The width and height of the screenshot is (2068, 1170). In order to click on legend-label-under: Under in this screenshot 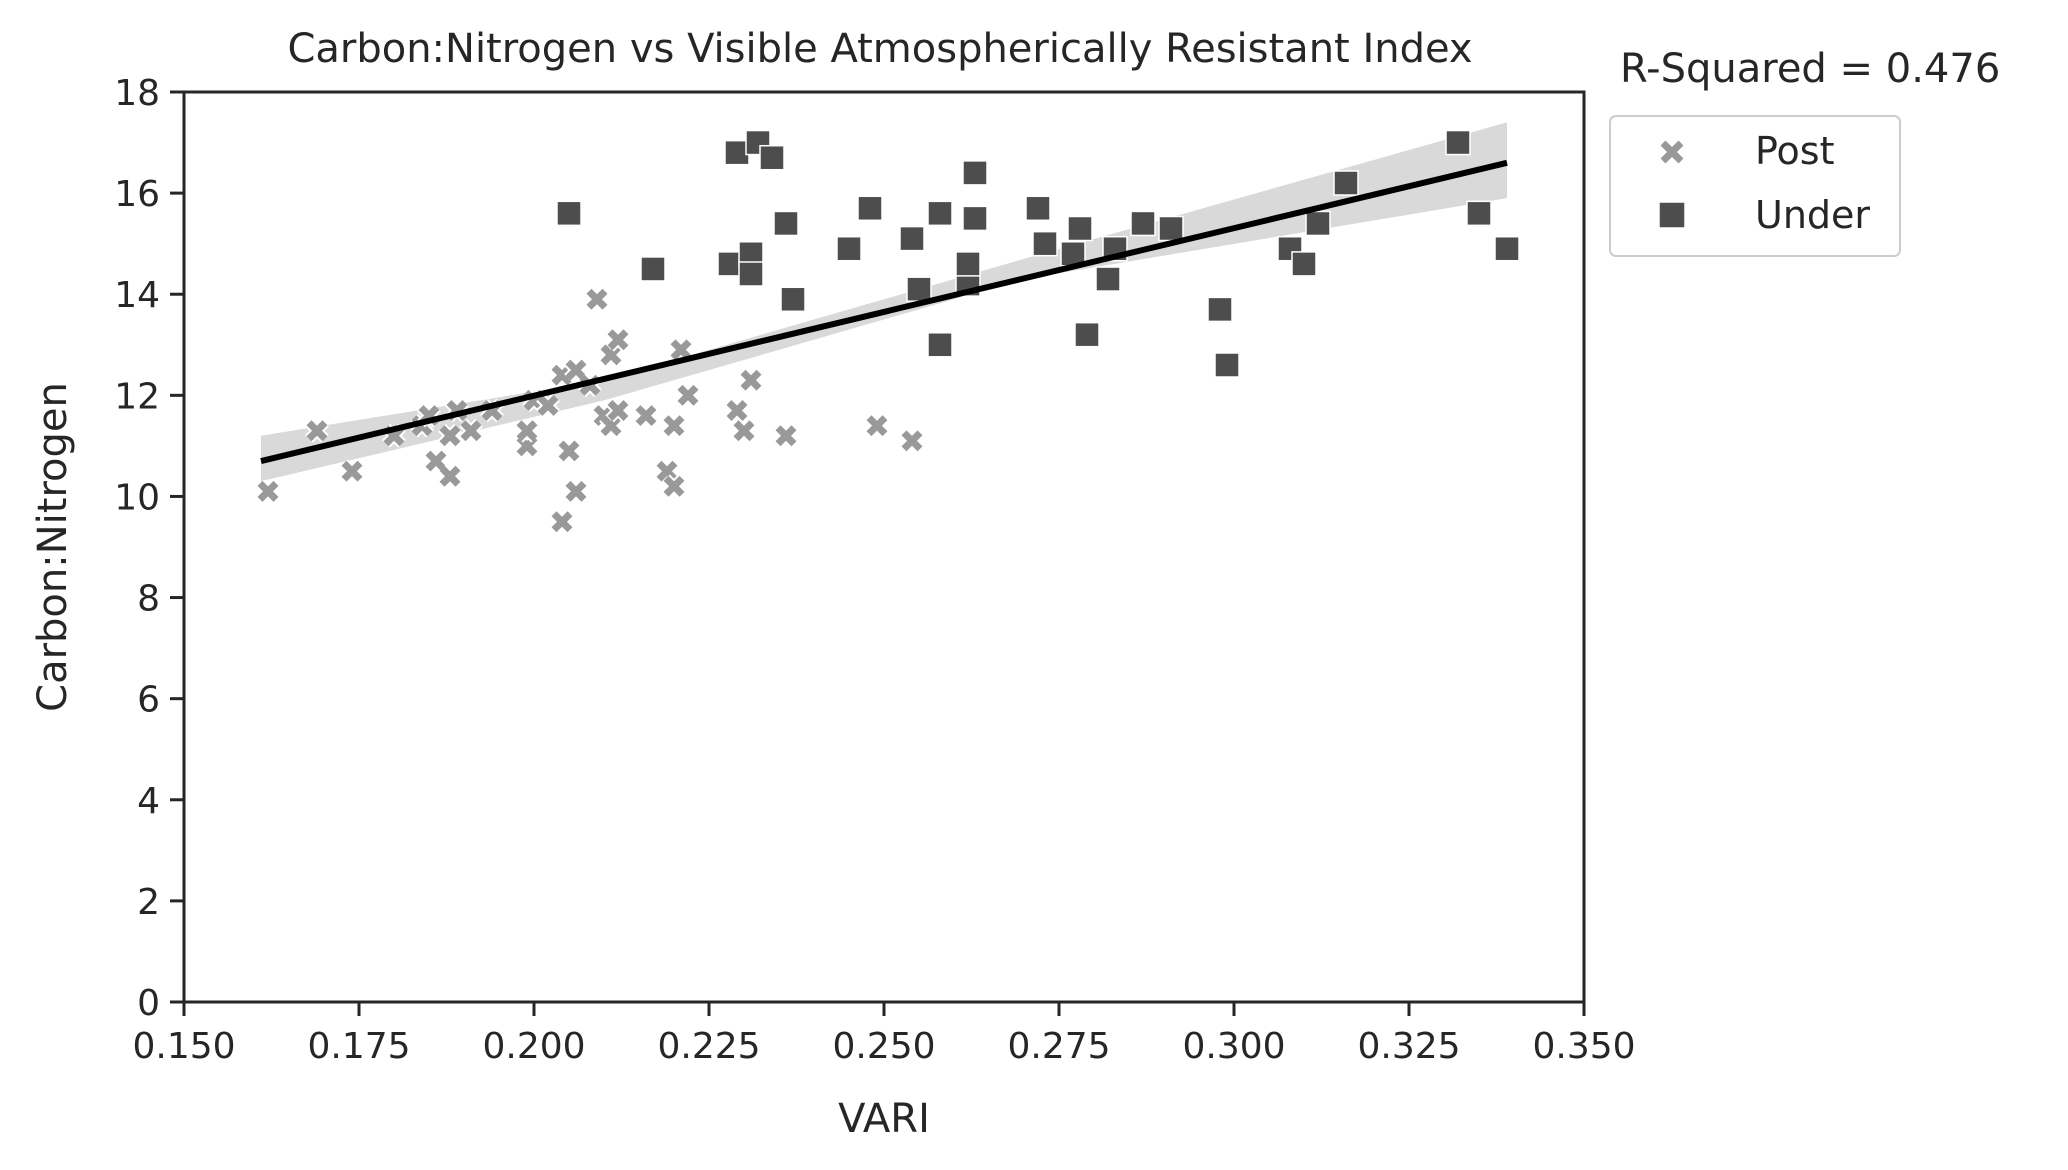, I will do `click(1812, 215)`.